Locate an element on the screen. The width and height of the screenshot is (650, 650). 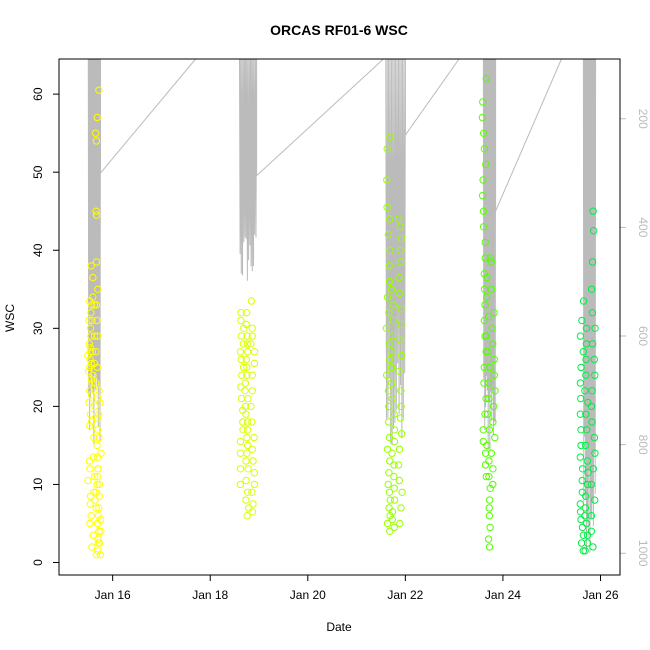
right-axis-tick-label: 1000 is located at coordinates (643, 553).